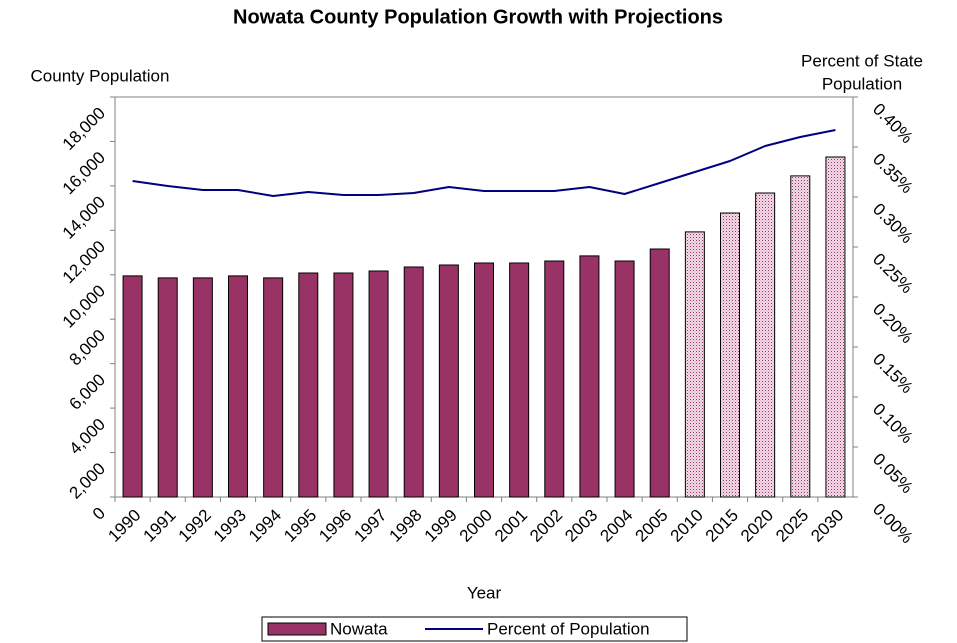 This screenshot has width=957, height=643. I want to click on x-tick-label: 2020, so click(757, 526).